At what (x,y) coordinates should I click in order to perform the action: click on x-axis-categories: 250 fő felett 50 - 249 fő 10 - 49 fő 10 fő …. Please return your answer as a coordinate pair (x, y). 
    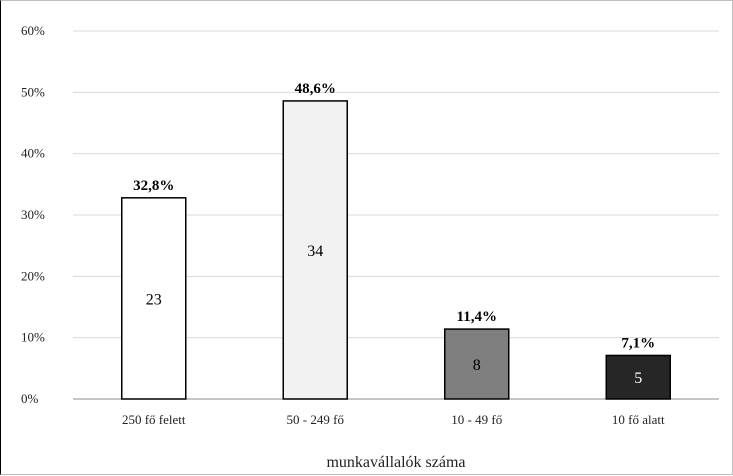
    Looking at the image, I should click on (393, 419).